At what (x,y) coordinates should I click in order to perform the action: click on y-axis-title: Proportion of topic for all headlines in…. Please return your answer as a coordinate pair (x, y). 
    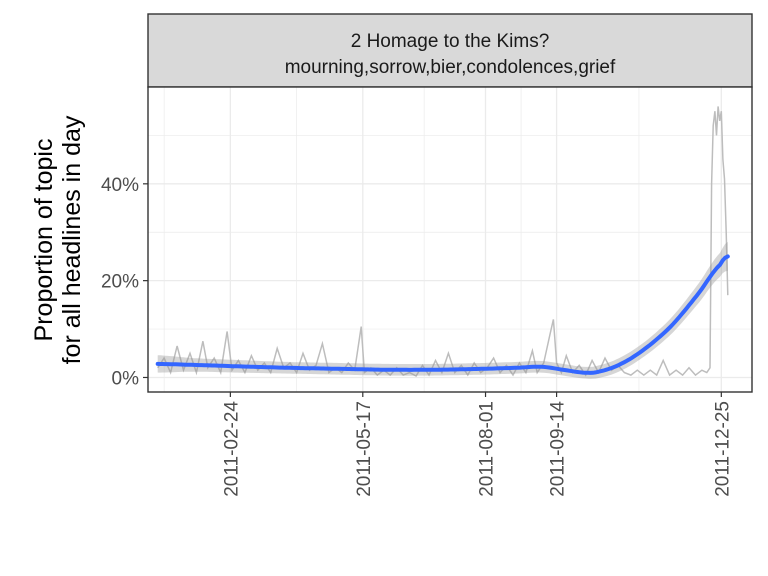
    Looking at the image, I should click on (58, 239).